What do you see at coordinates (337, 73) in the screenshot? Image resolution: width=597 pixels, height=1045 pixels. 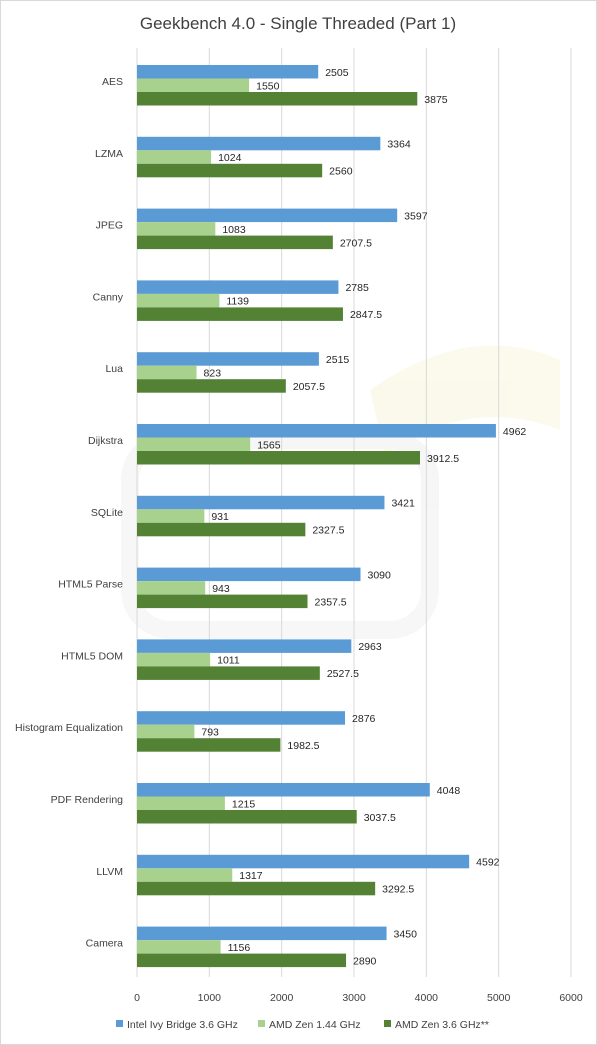 I see `data-label: 2505` at bounding box center [337, 73].